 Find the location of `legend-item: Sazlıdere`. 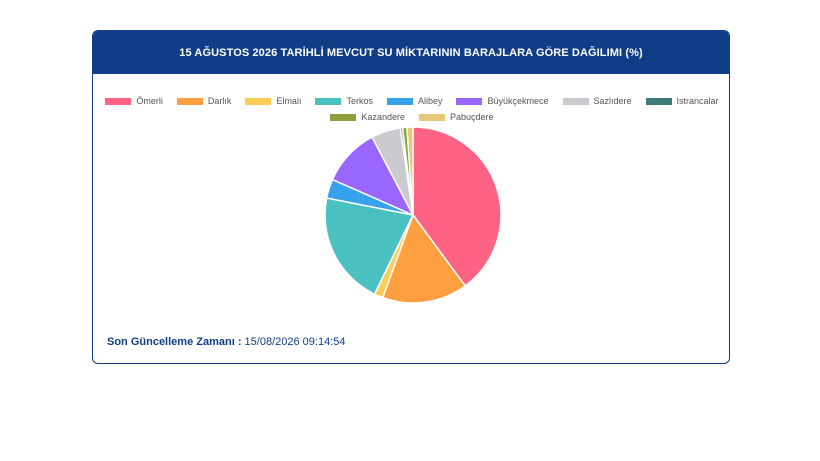

legend-item: Sazlıdere is located at coordinates (597, 101).